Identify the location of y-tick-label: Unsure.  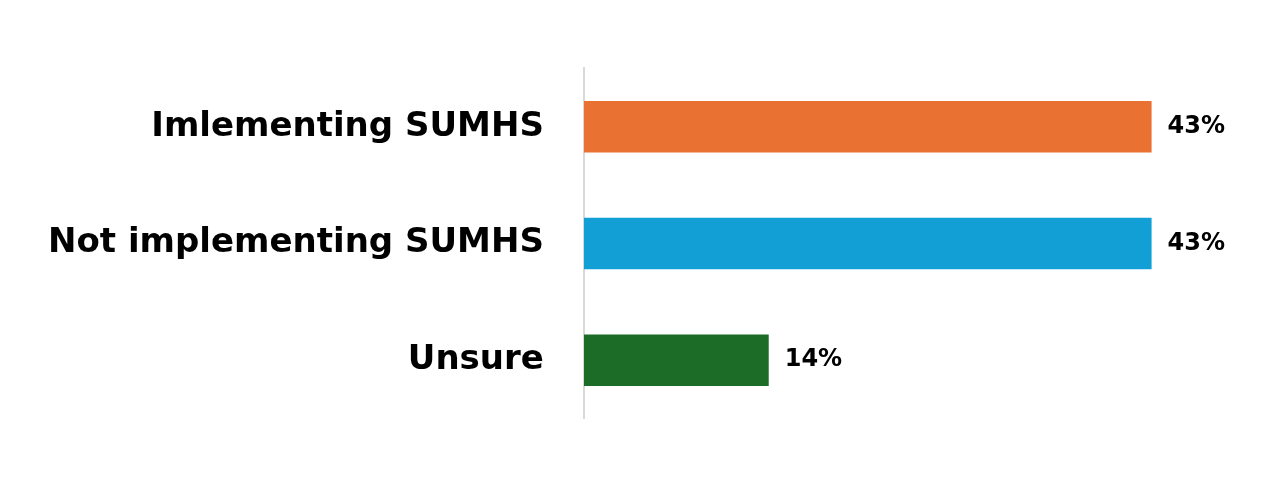
(475, 357).